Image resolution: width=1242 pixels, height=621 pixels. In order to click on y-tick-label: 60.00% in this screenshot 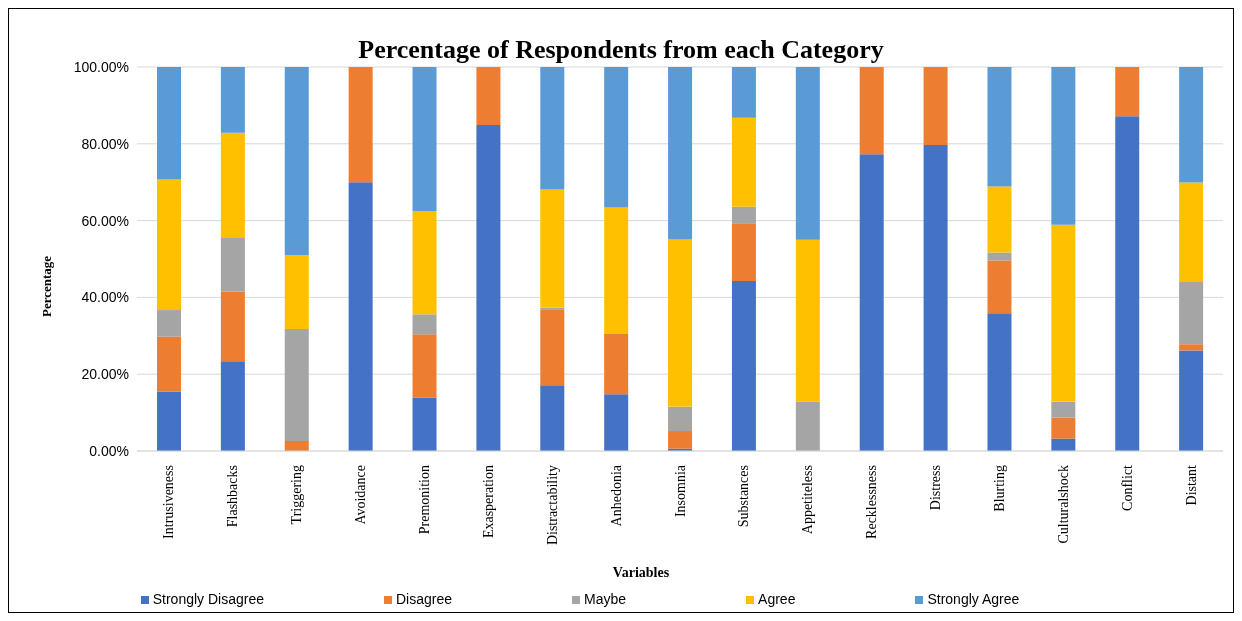, I will do `click(105, 220)`.